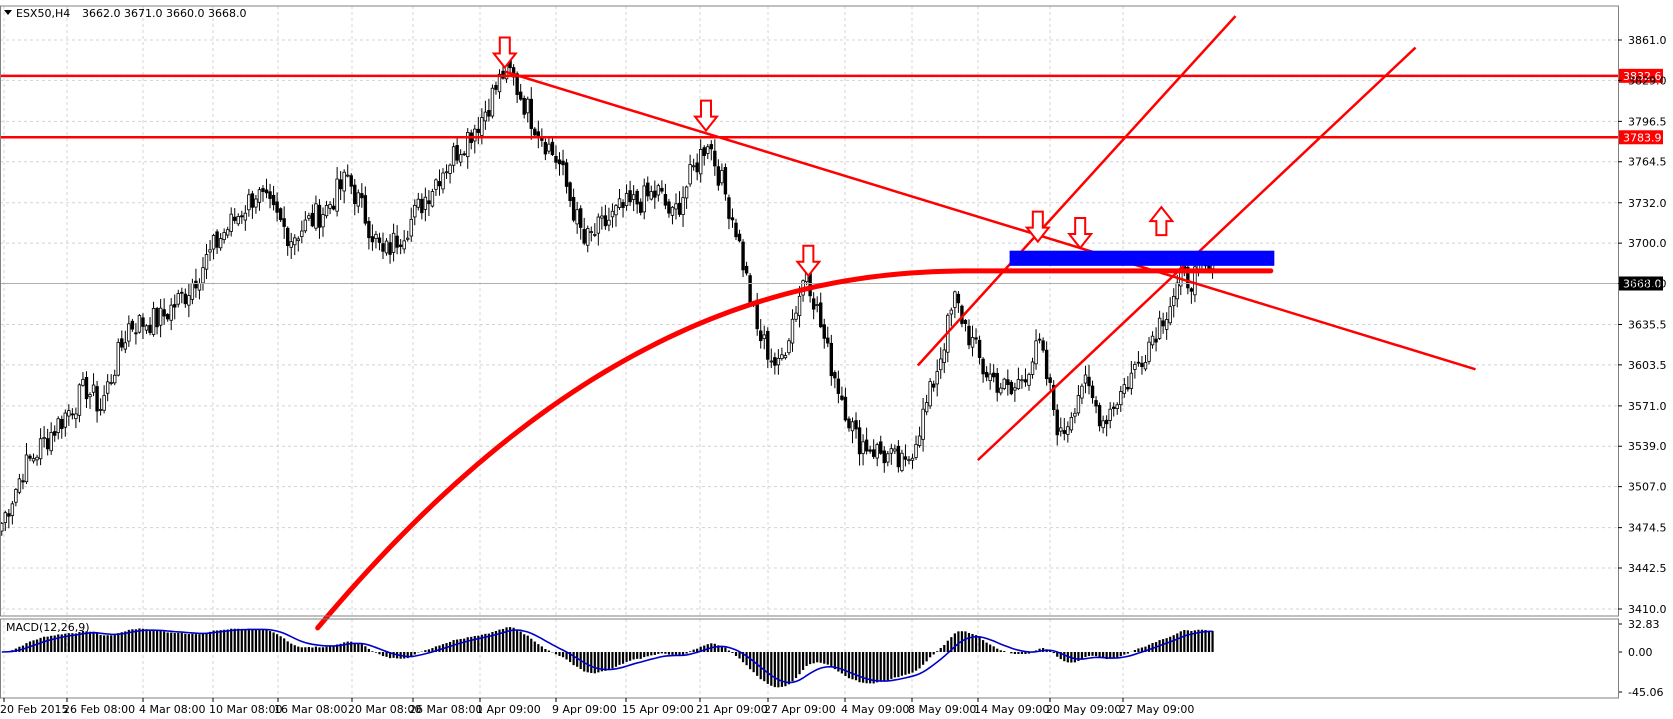 This screenshot has width=1673, height=719. I want to click on macd-panel: 32.83 0.00 -45.06, so click(832, 658).